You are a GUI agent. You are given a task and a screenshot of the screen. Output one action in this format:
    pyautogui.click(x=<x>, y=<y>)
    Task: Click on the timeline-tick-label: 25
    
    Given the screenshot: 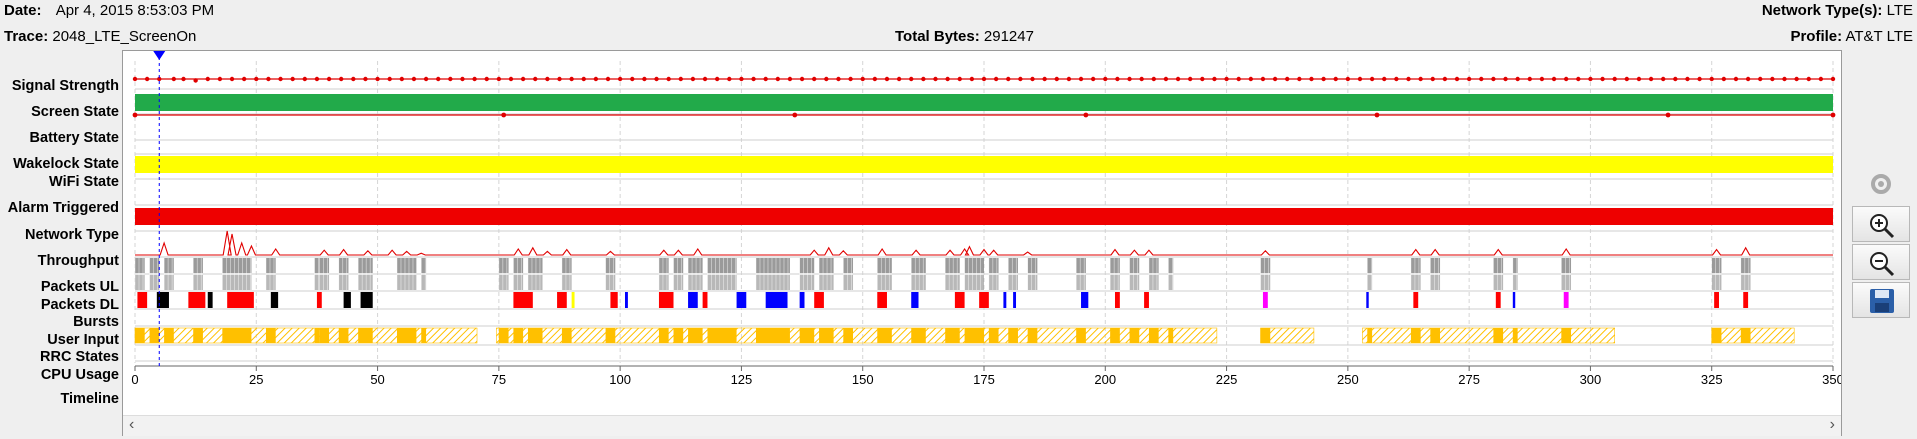 What is the action you would take?
    pyautogui.click(x=256, y=379)
    